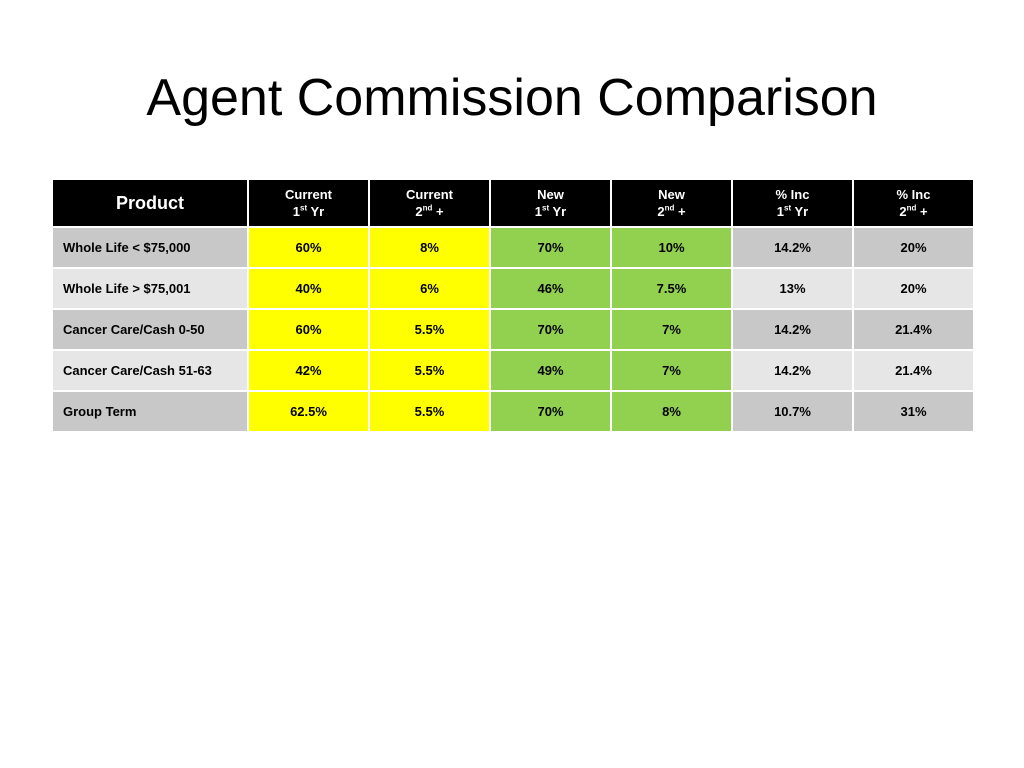 The width and height of the screenshot is (1024, 768). What do you see at coordinates (429, 288) in the screenshot?
I see `cell-current-2nd: 6%` at bounding box center [429, 288].